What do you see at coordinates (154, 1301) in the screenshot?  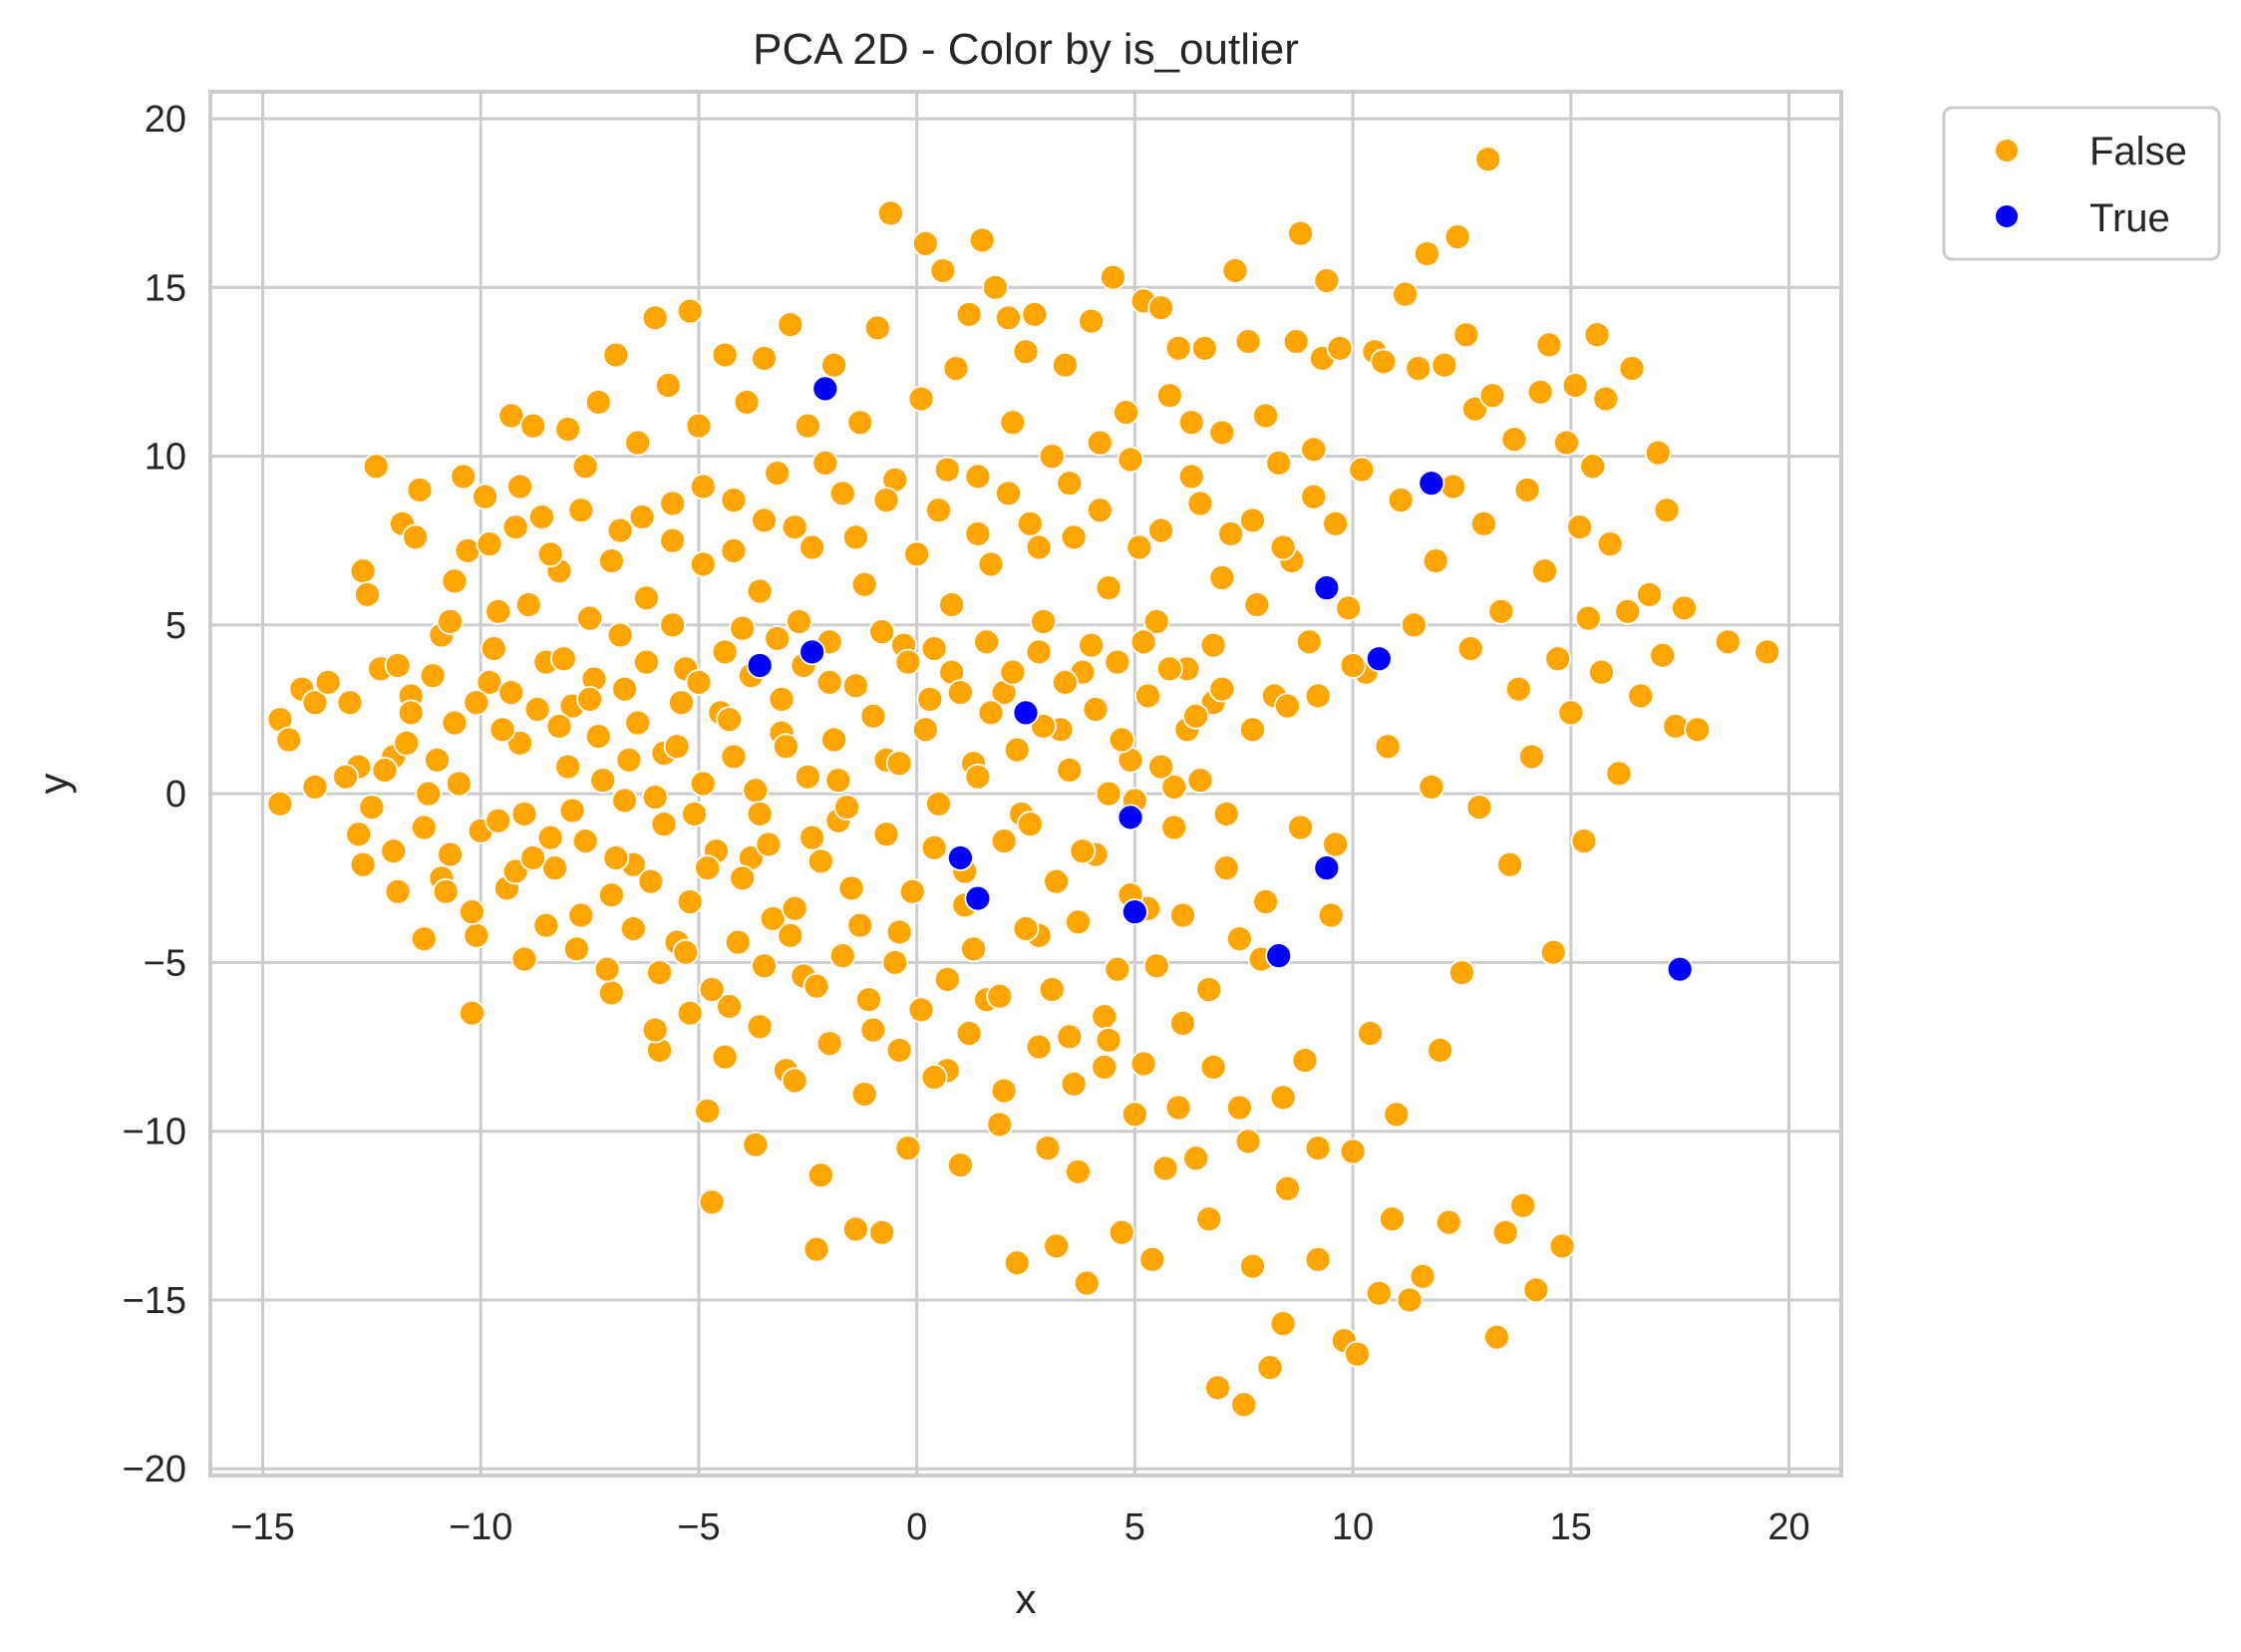 I see `y-tick-label: −15` at bounding box center [154, 1301].